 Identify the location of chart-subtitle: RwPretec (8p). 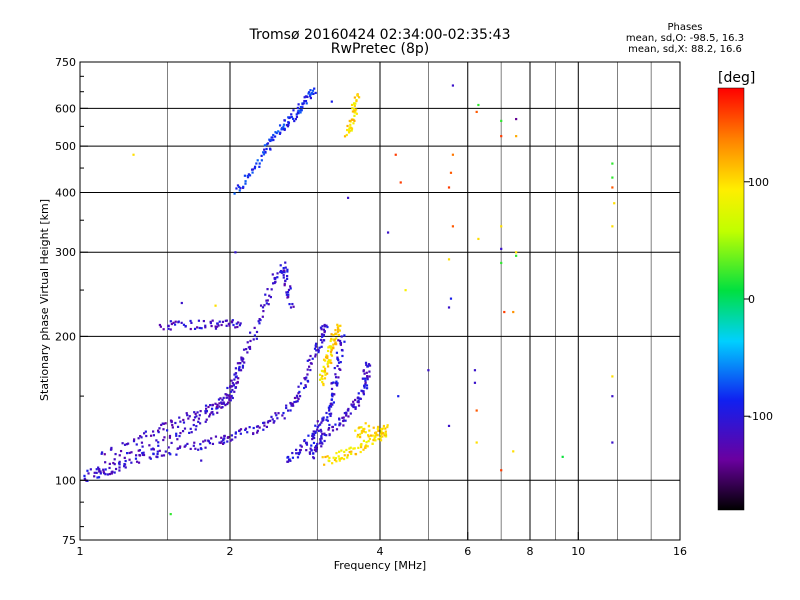
(380, 49).